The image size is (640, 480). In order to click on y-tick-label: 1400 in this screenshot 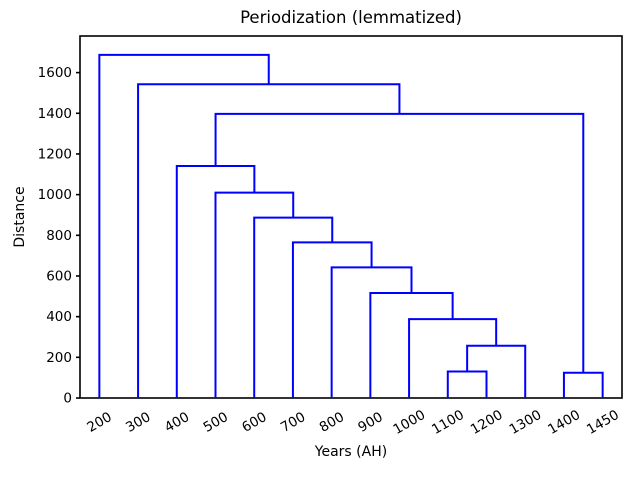, I will do `click(55, 114)`.